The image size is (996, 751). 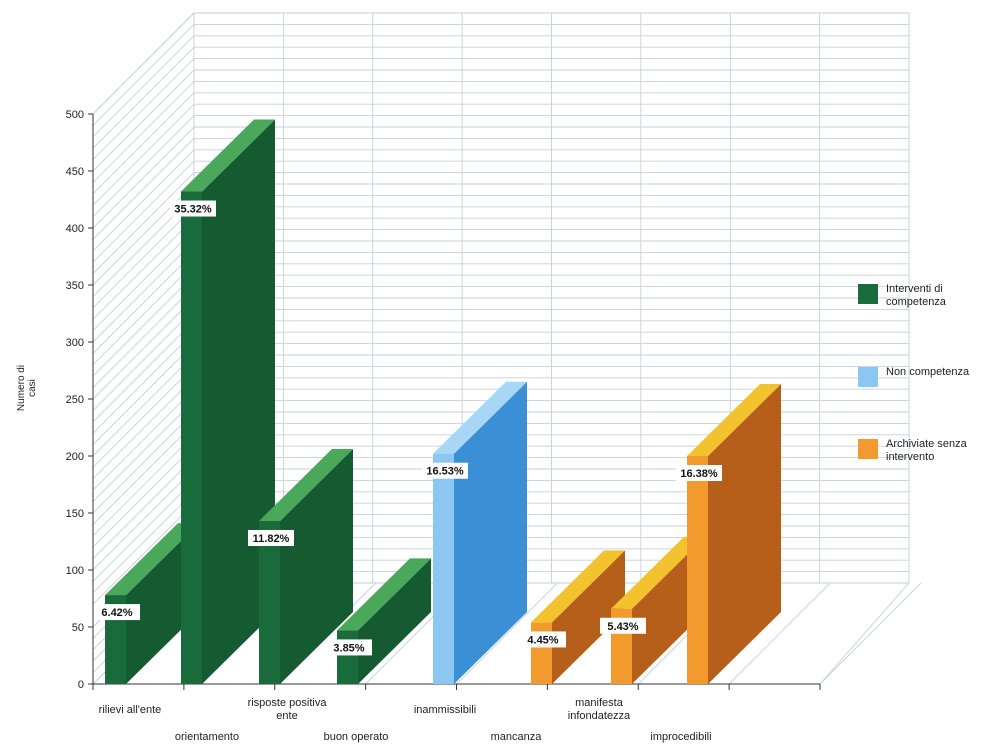 What do you see at coordinates (288, 703) in the screenshot?
I see `x-tick-label-line: risposte positiva` at bounding box center [288, 703].